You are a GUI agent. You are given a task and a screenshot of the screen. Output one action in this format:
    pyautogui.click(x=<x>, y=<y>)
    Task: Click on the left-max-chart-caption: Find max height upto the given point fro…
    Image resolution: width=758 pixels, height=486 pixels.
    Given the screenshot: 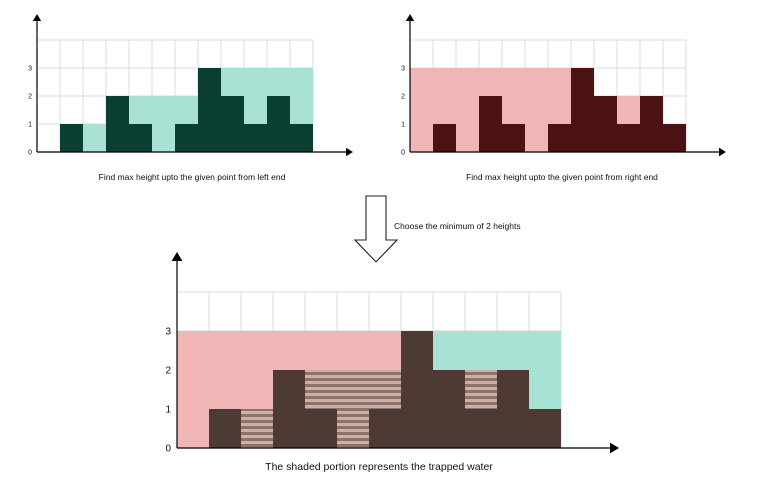 What is the action you would take?
    pyautogui.click(x=192, y=177)
    